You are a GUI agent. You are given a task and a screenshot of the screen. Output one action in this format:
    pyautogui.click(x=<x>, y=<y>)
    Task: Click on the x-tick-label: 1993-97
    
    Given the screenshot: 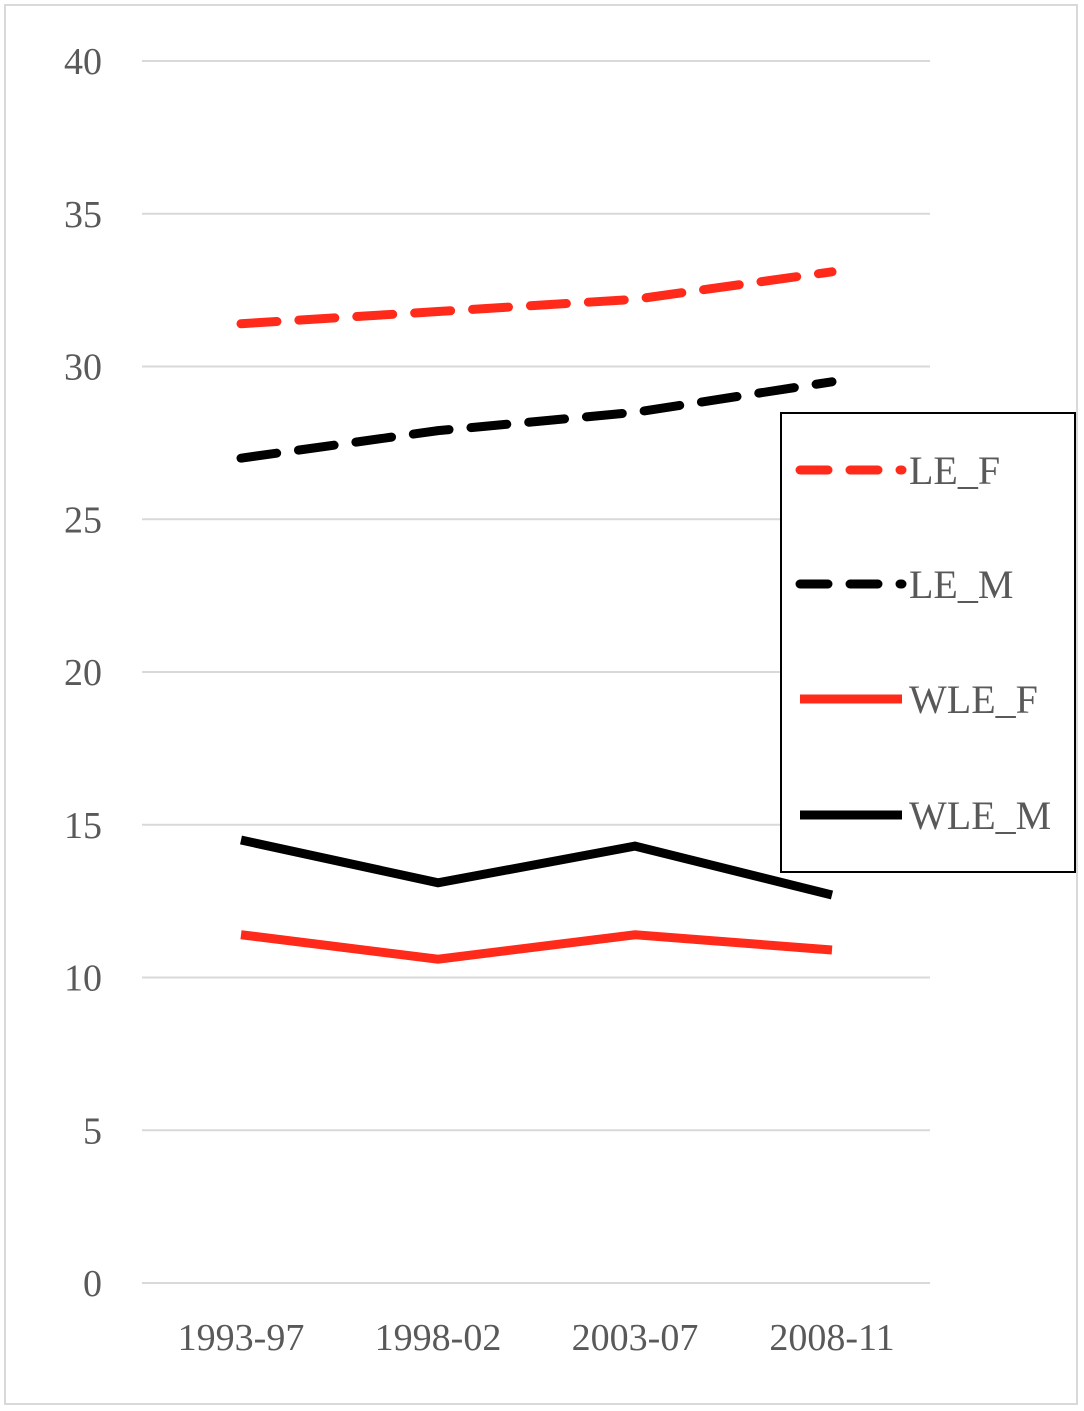 What is the action you would take?
    pyautogui.click(x=241, y=1338)
    